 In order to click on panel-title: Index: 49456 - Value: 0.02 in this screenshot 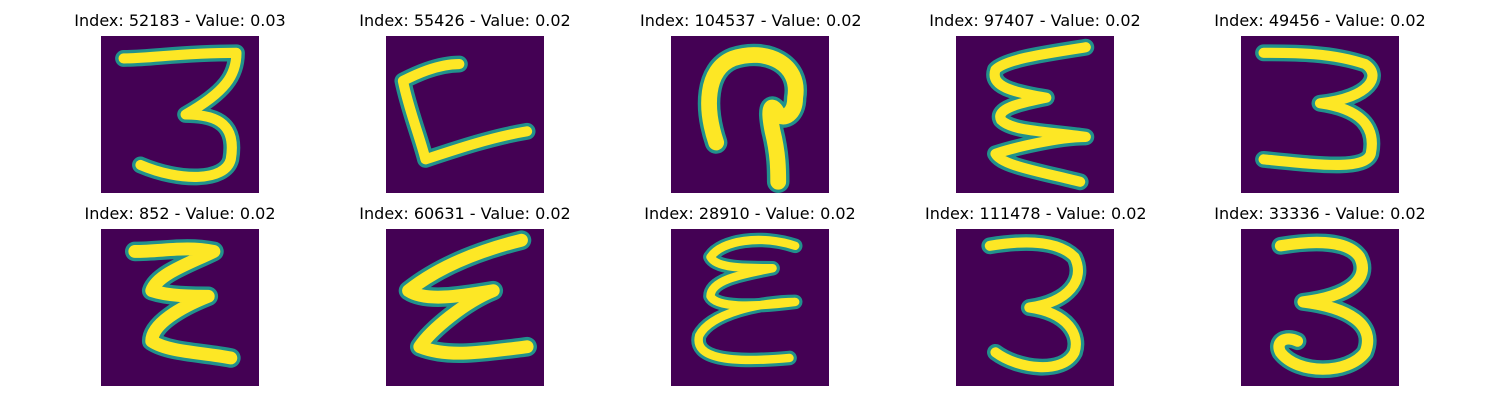, I will do `click(1320, 20)`.